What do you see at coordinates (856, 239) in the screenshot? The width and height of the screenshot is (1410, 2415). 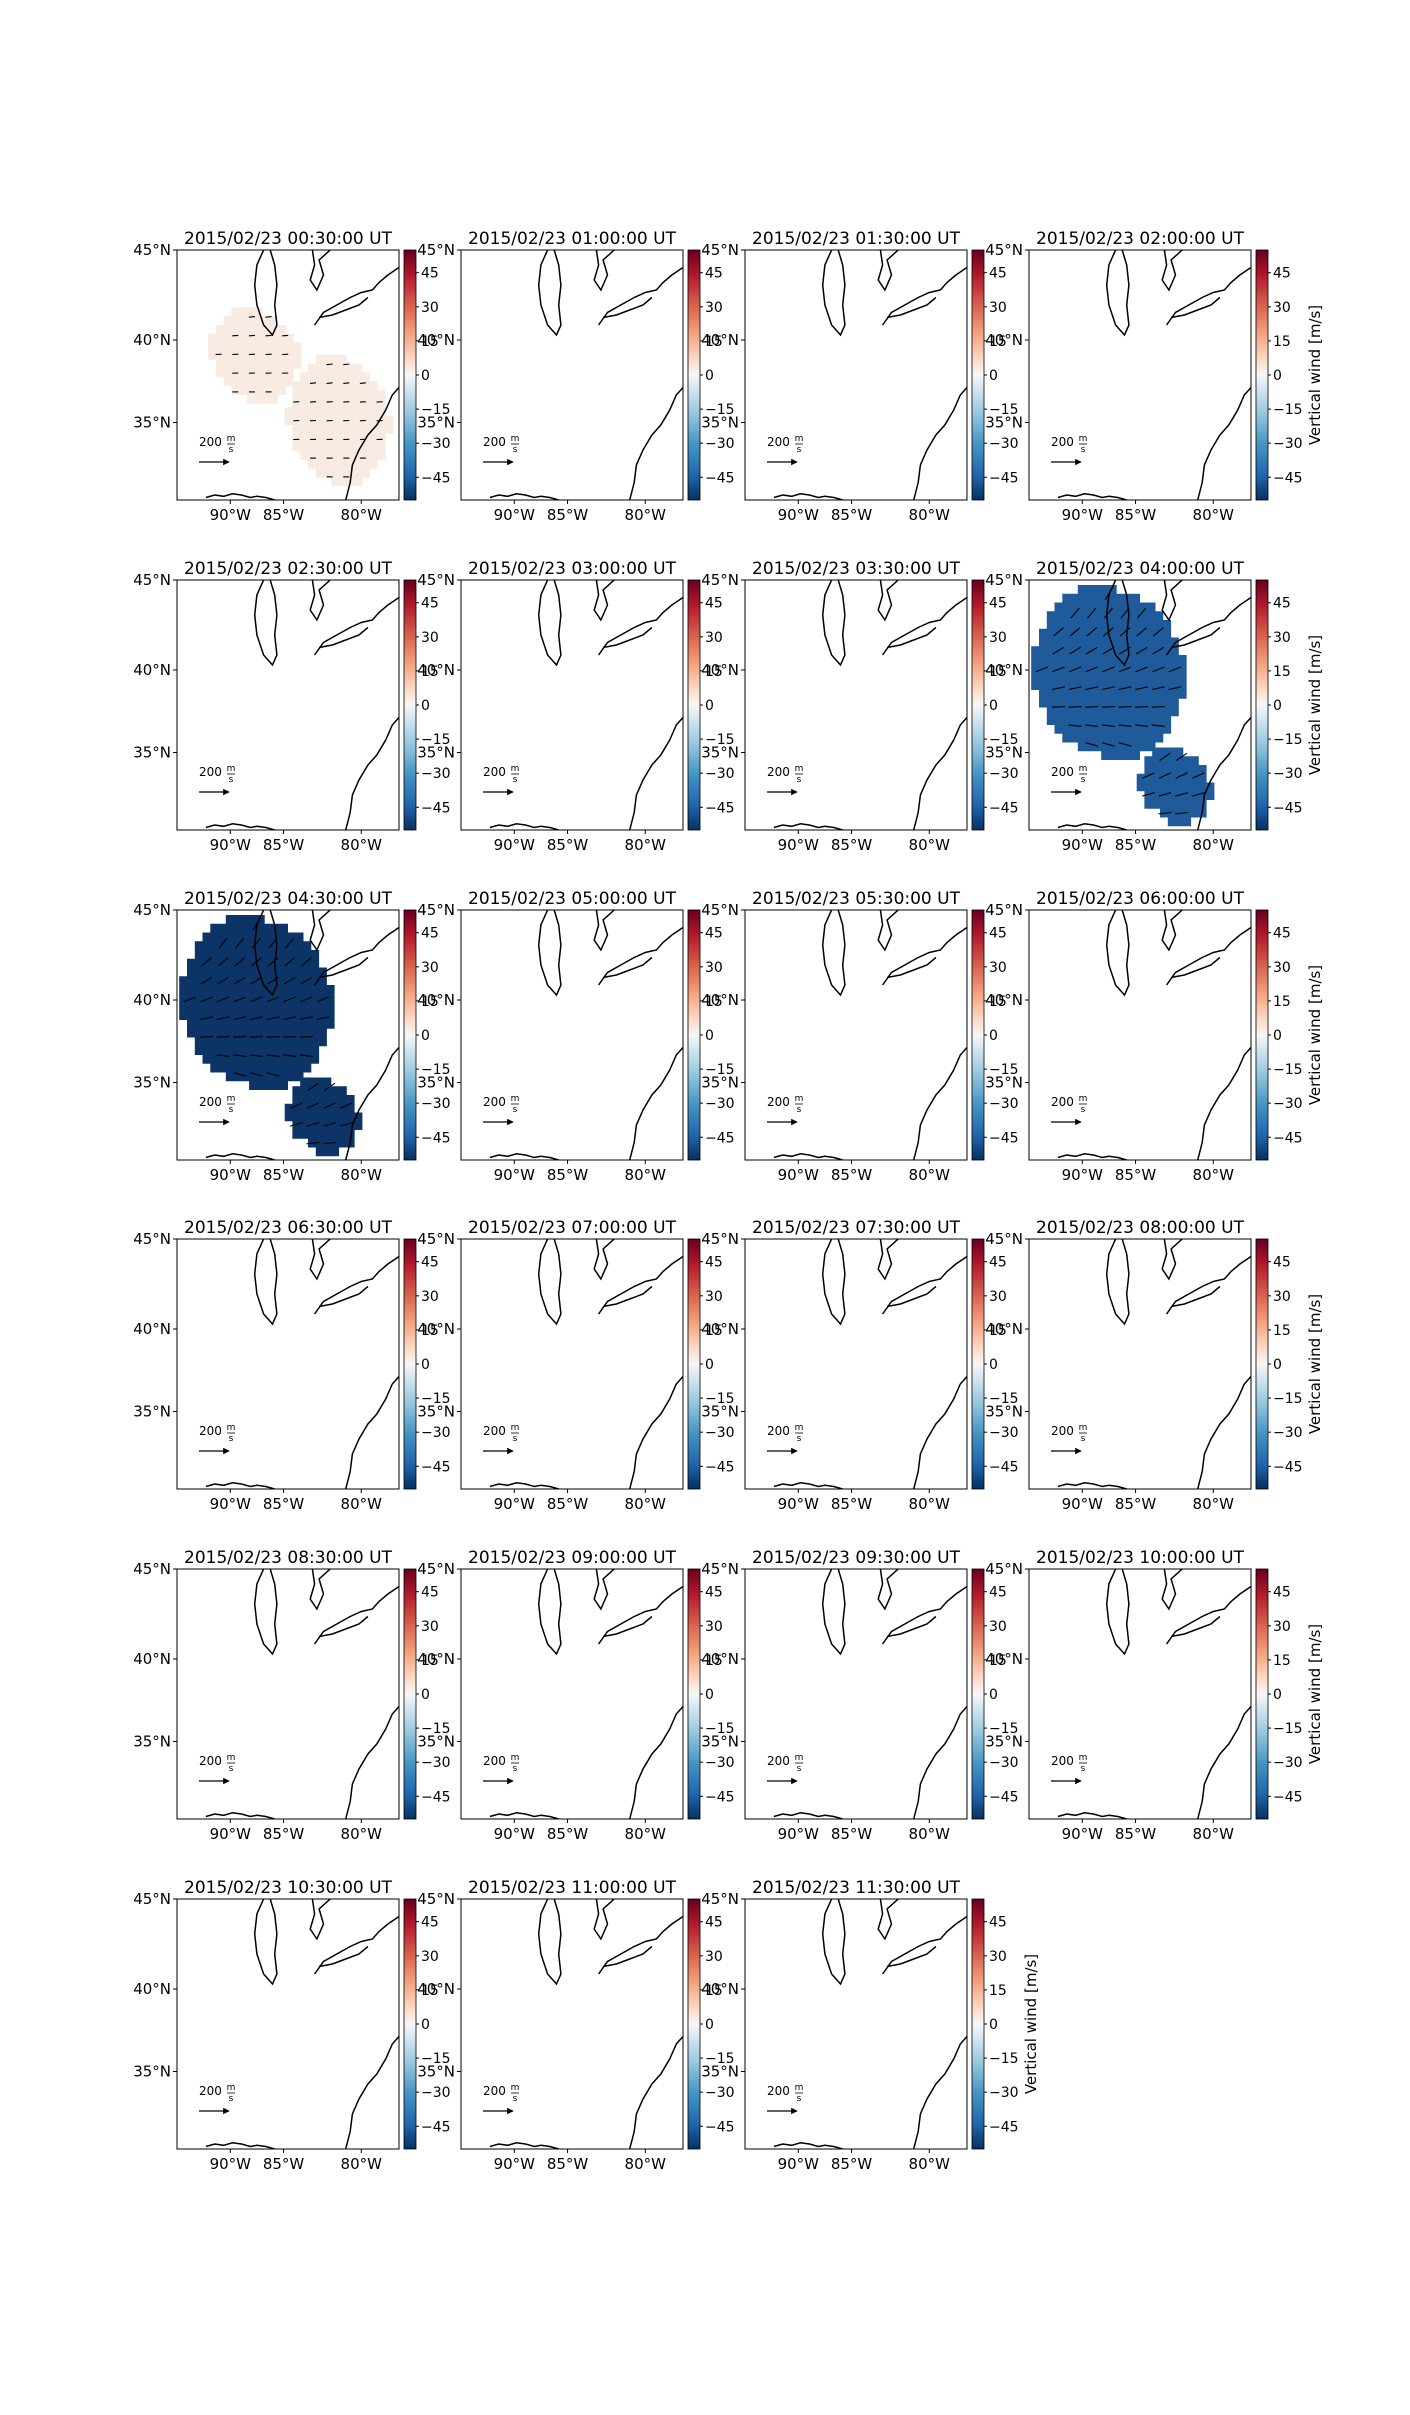 I see `panel-title: 2015/02/23 01:30:00 UT` at bounding box center [856, 239].